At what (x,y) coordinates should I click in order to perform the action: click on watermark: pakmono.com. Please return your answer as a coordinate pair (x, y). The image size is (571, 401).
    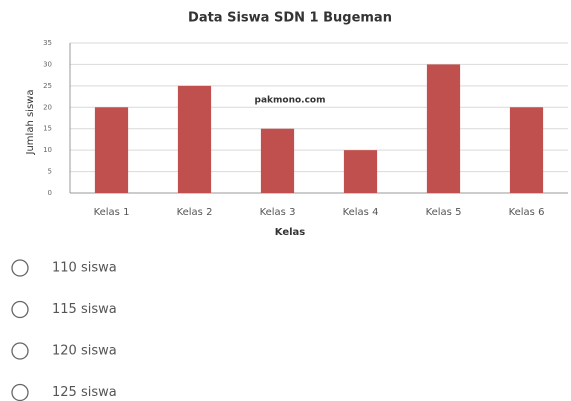
    Looking at the image, I should click on (290, 101).